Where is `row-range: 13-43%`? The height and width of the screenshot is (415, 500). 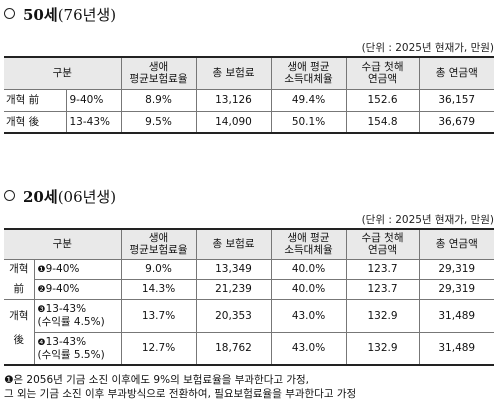
row-range: 13-43% is located at coordinates (93, 122).